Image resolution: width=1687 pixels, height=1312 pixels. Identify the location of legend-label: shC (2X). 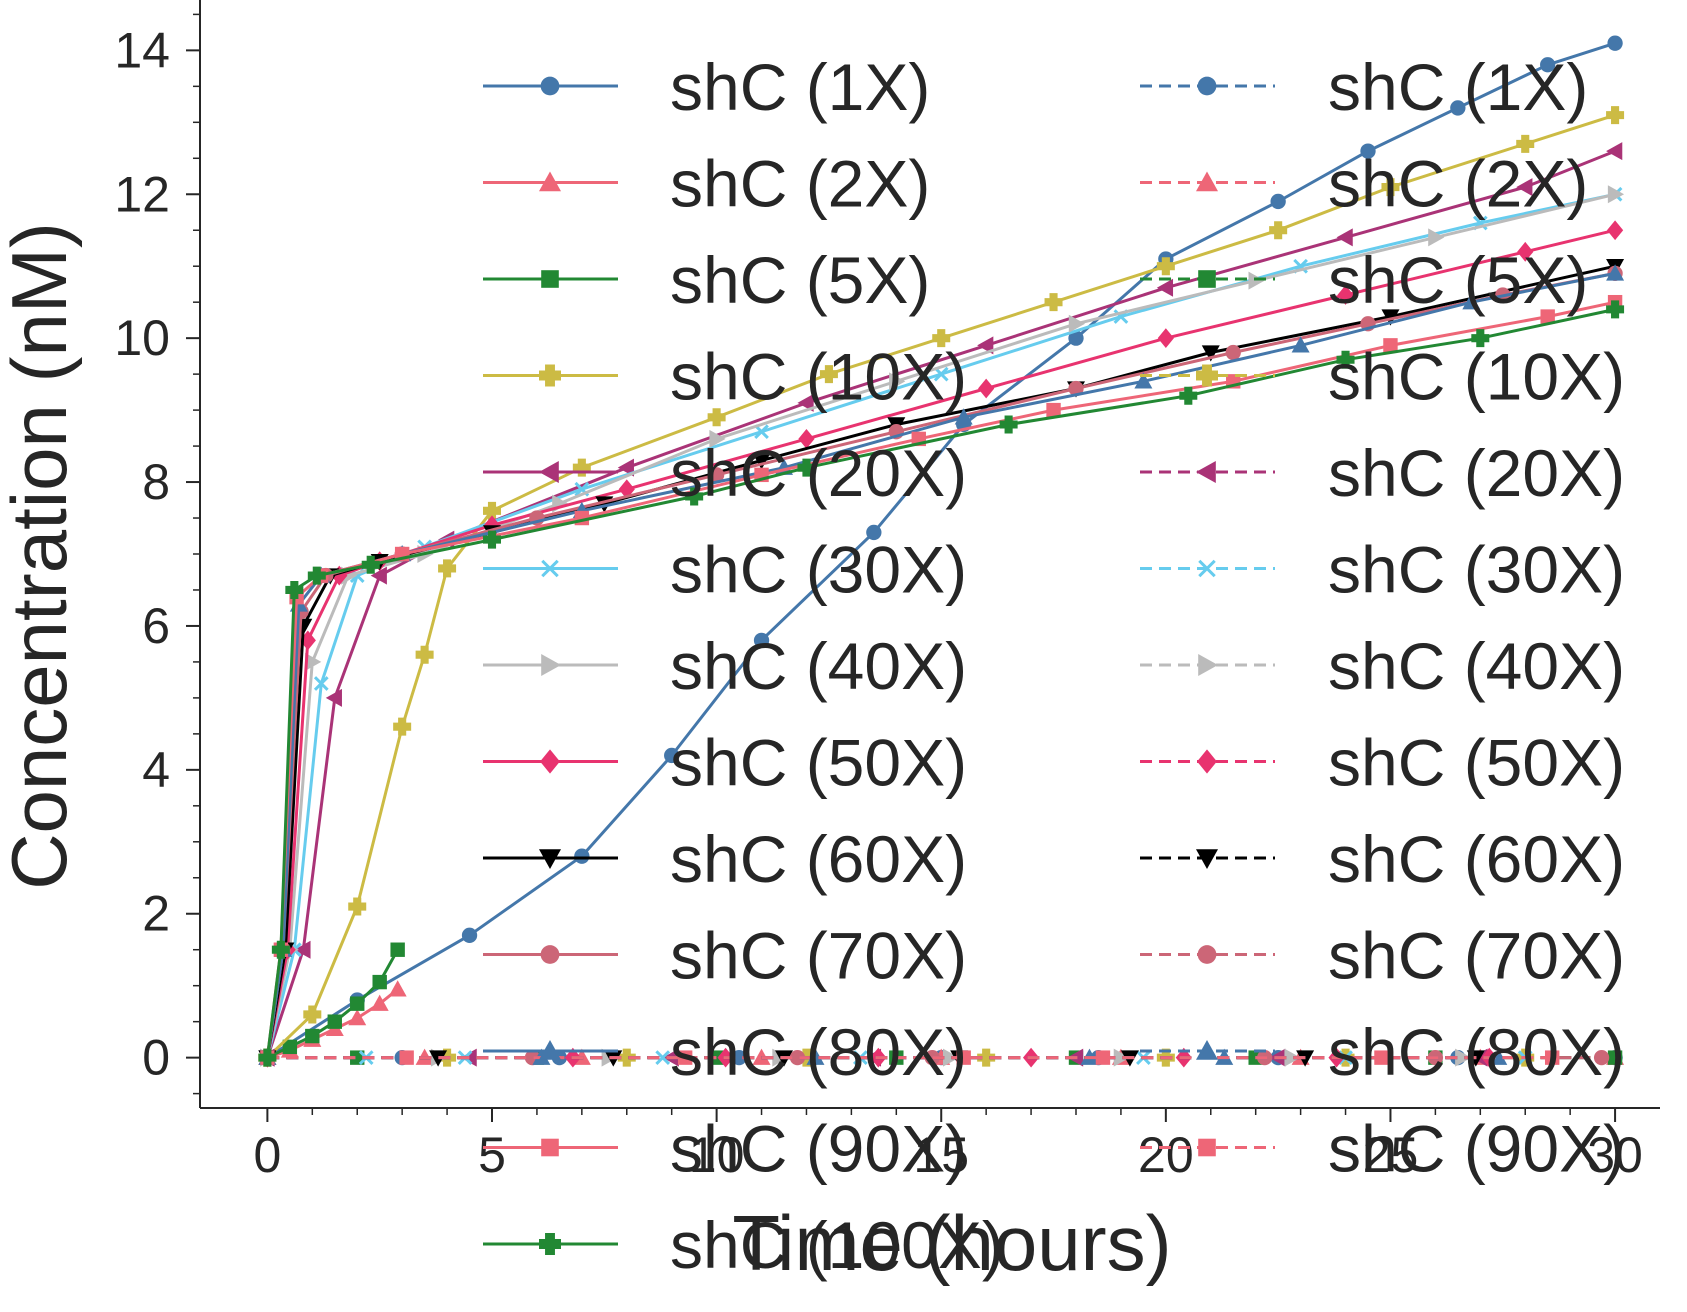
(1458, 184).